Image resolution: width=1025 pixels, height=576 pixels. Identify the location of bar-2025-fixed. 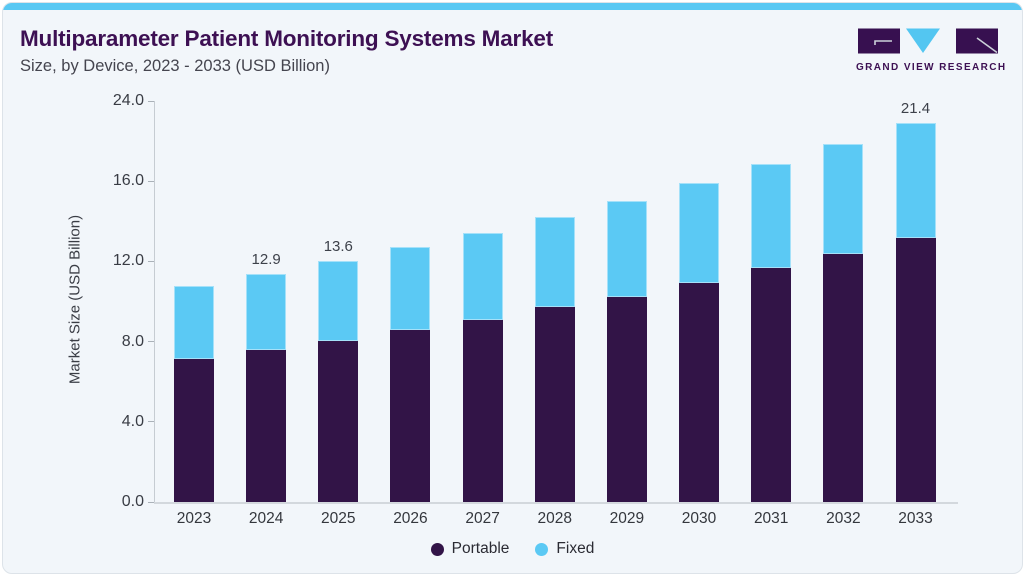
(338, 301).